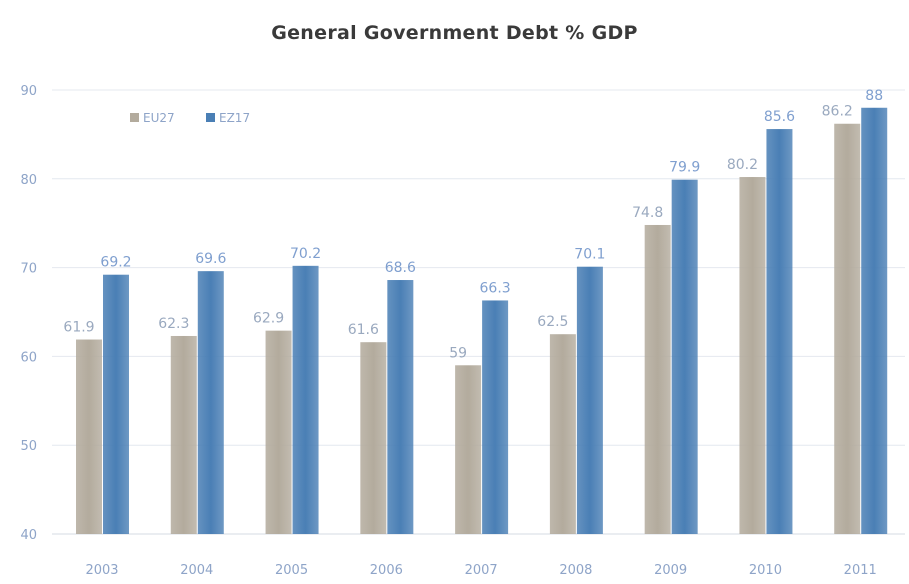 The height and width of the screenshot is (584, 909). What do you see at coordinates (363, 330) in the screenshot?
I see `data-label-eu27-2006: 61.6` at bounding box center [363, 330].